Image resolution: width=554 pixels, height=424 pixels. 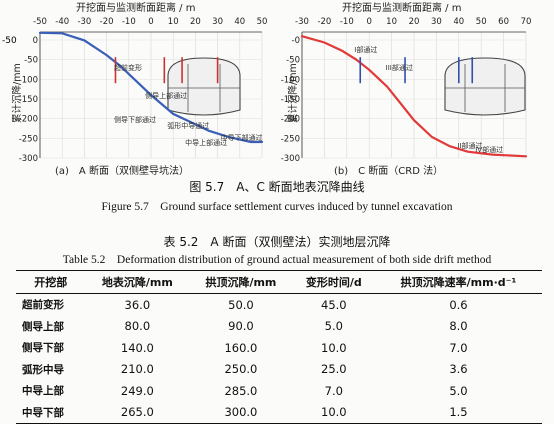 What do you see at coordinates (458, 369) in the screenshot?
I see `cell-rate: 3.6` at bounding box center [458, 369].